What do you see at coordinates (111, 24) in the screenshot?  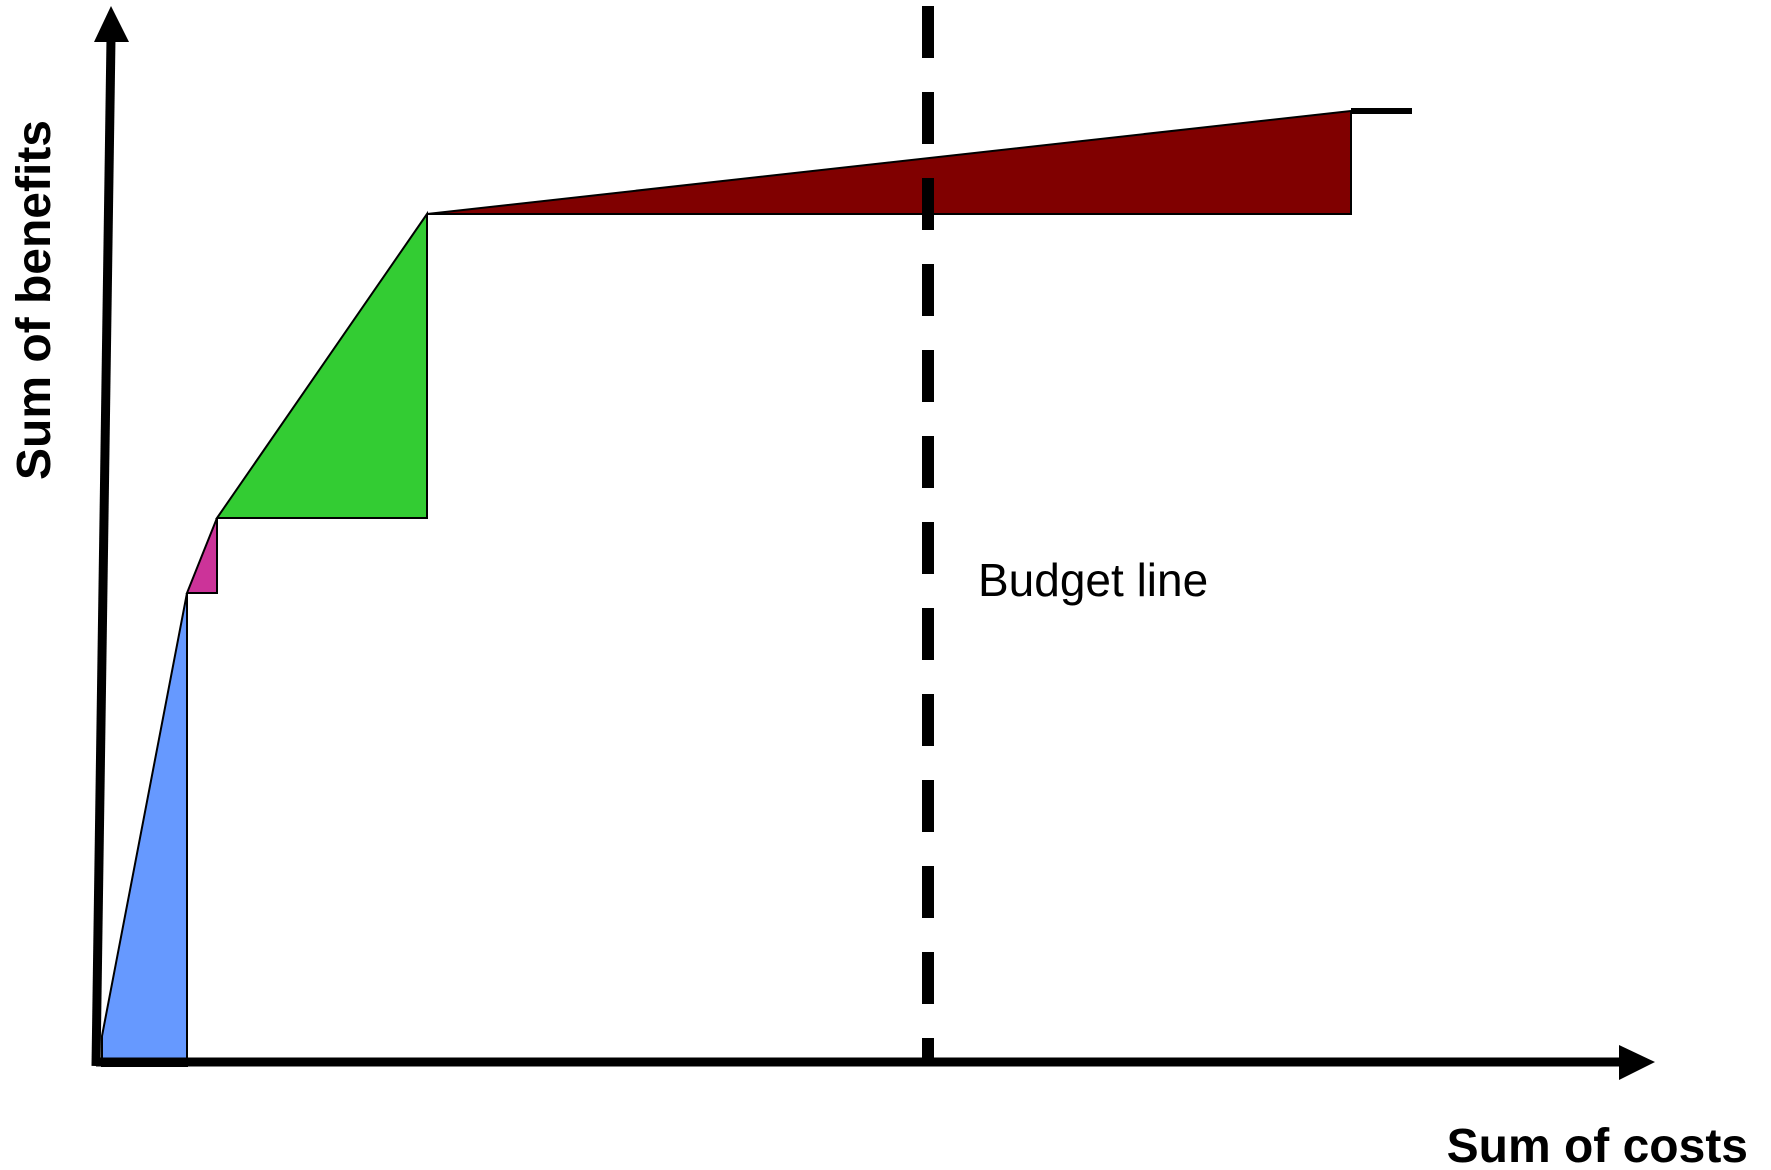 I see `y-axis-arrowhead` at bounding box center [111, 24].